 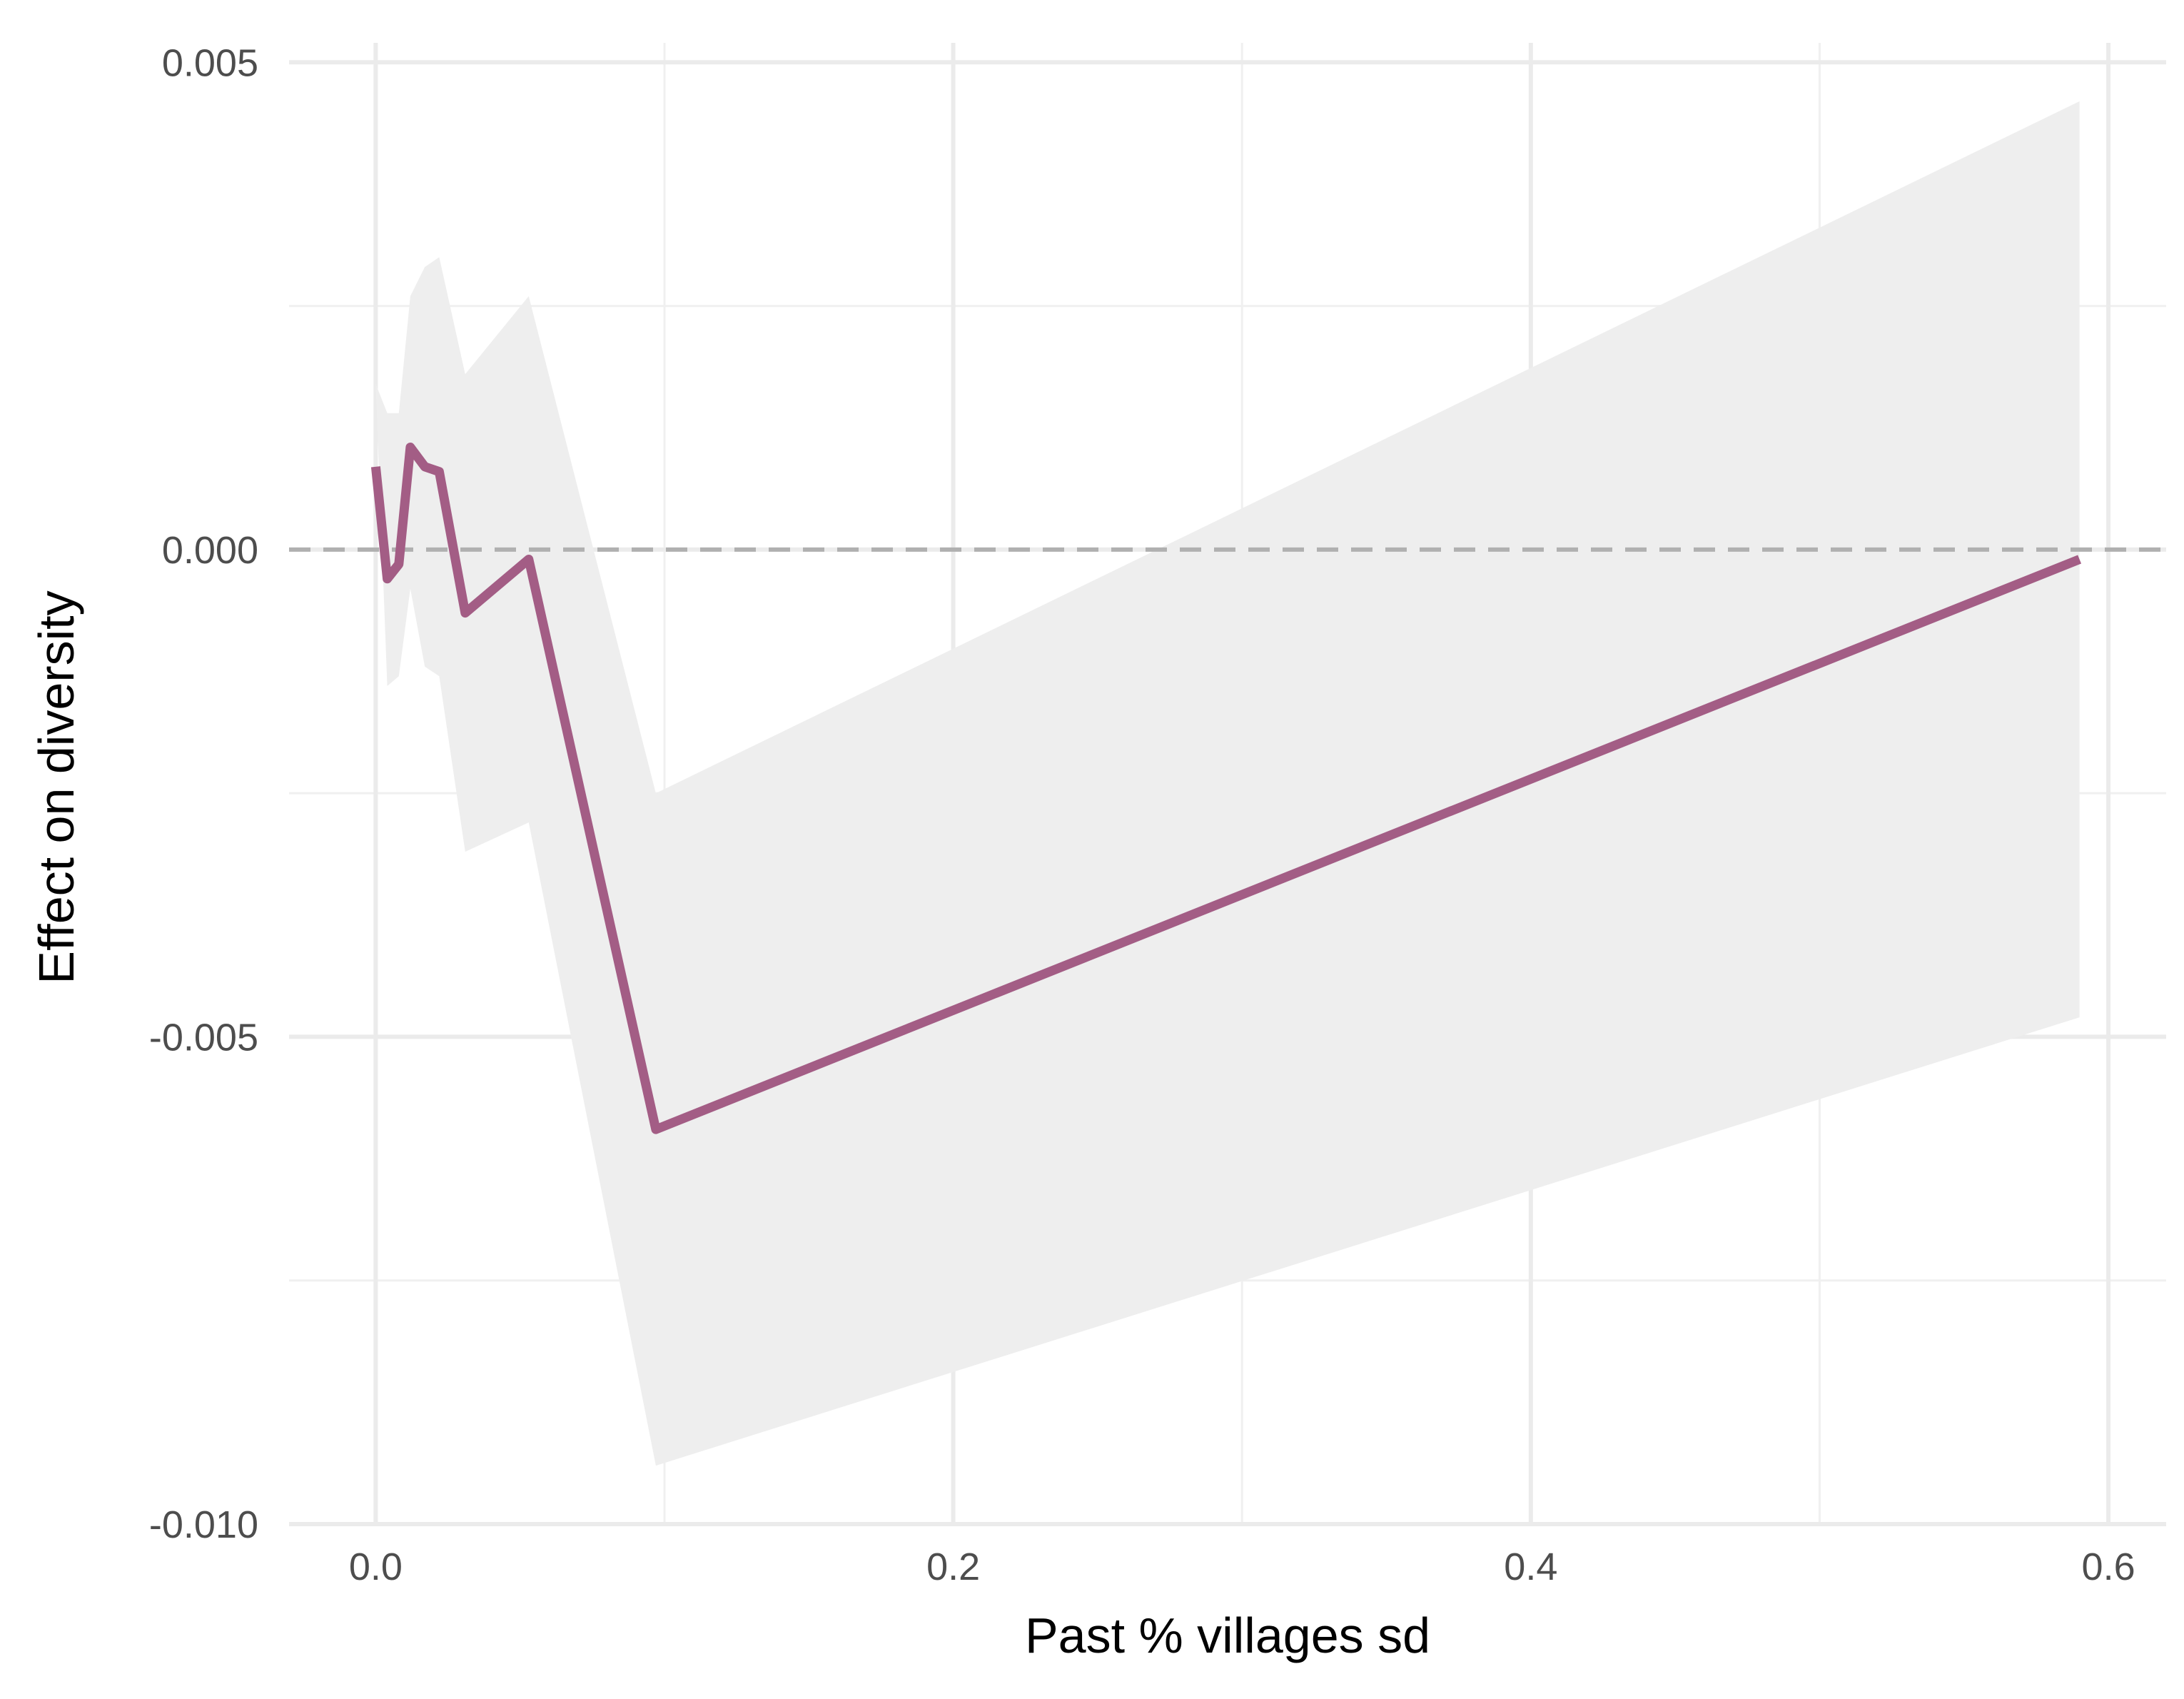 What do you see at coordinates (210, 550) in the screenshot?
I see `y-tick-label: 0.000` at bounding box center [210, 550].